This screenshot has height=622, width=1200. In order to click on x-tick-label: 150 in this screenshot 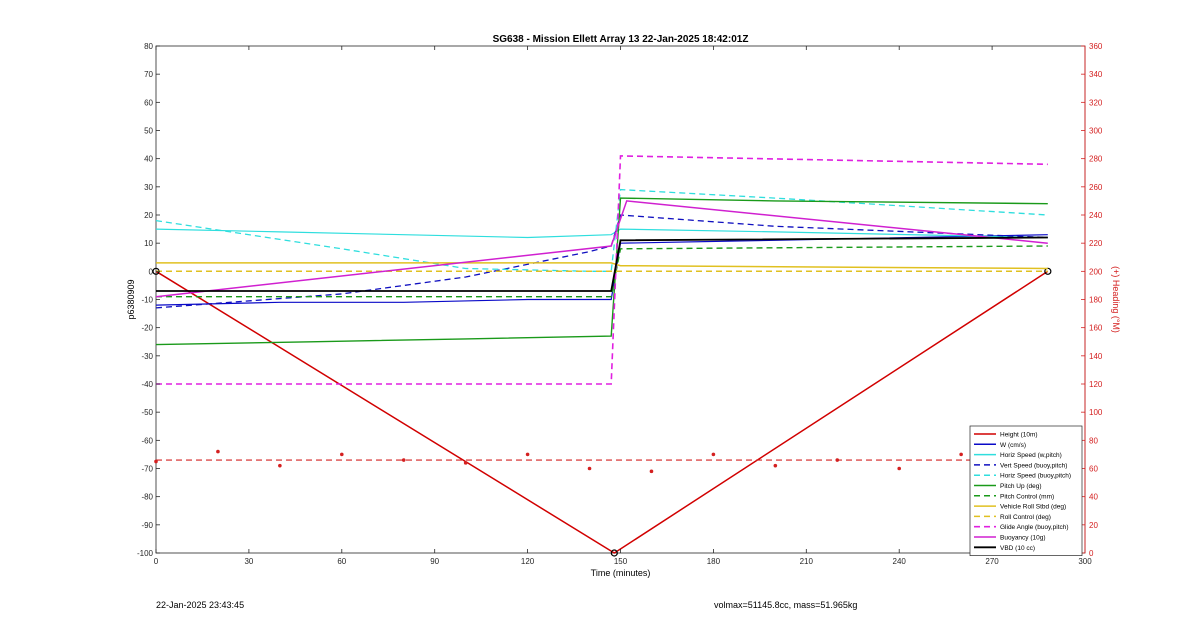, I will do `click(621, 561)`.